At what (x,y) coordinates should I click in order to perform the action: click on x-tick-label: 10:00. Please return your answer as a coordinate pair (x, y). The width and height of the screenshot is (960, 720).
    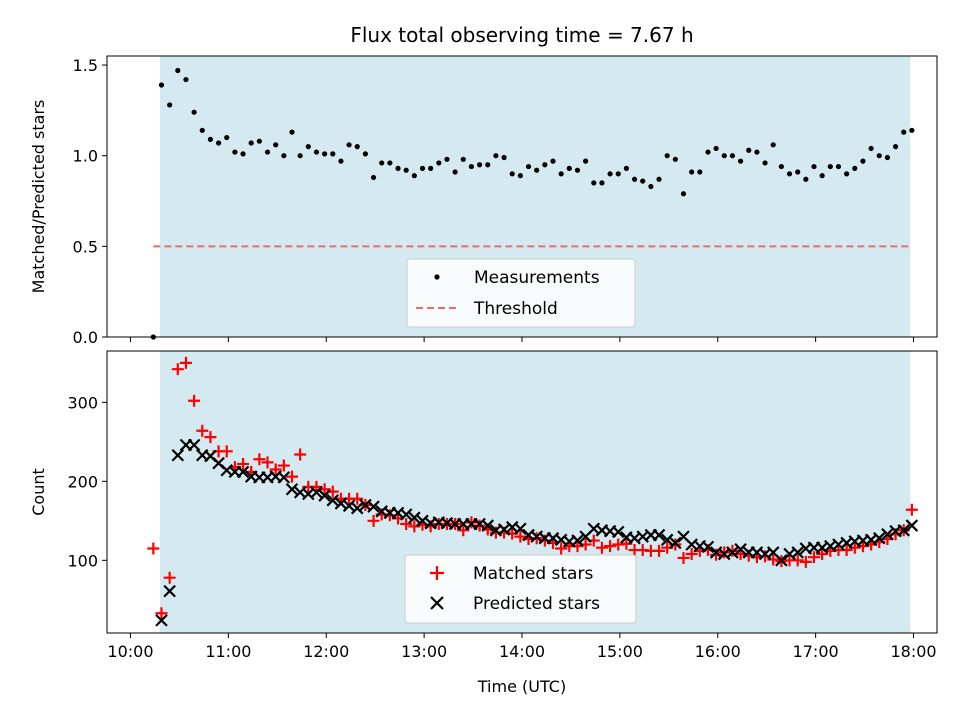
    Looking at the image, I should click on (130, 651).